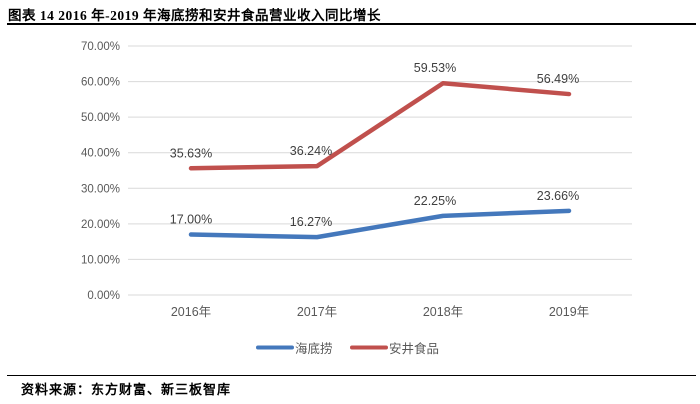  I want to click on y-axis-tick-label: 30.00%, so click(100, 189).